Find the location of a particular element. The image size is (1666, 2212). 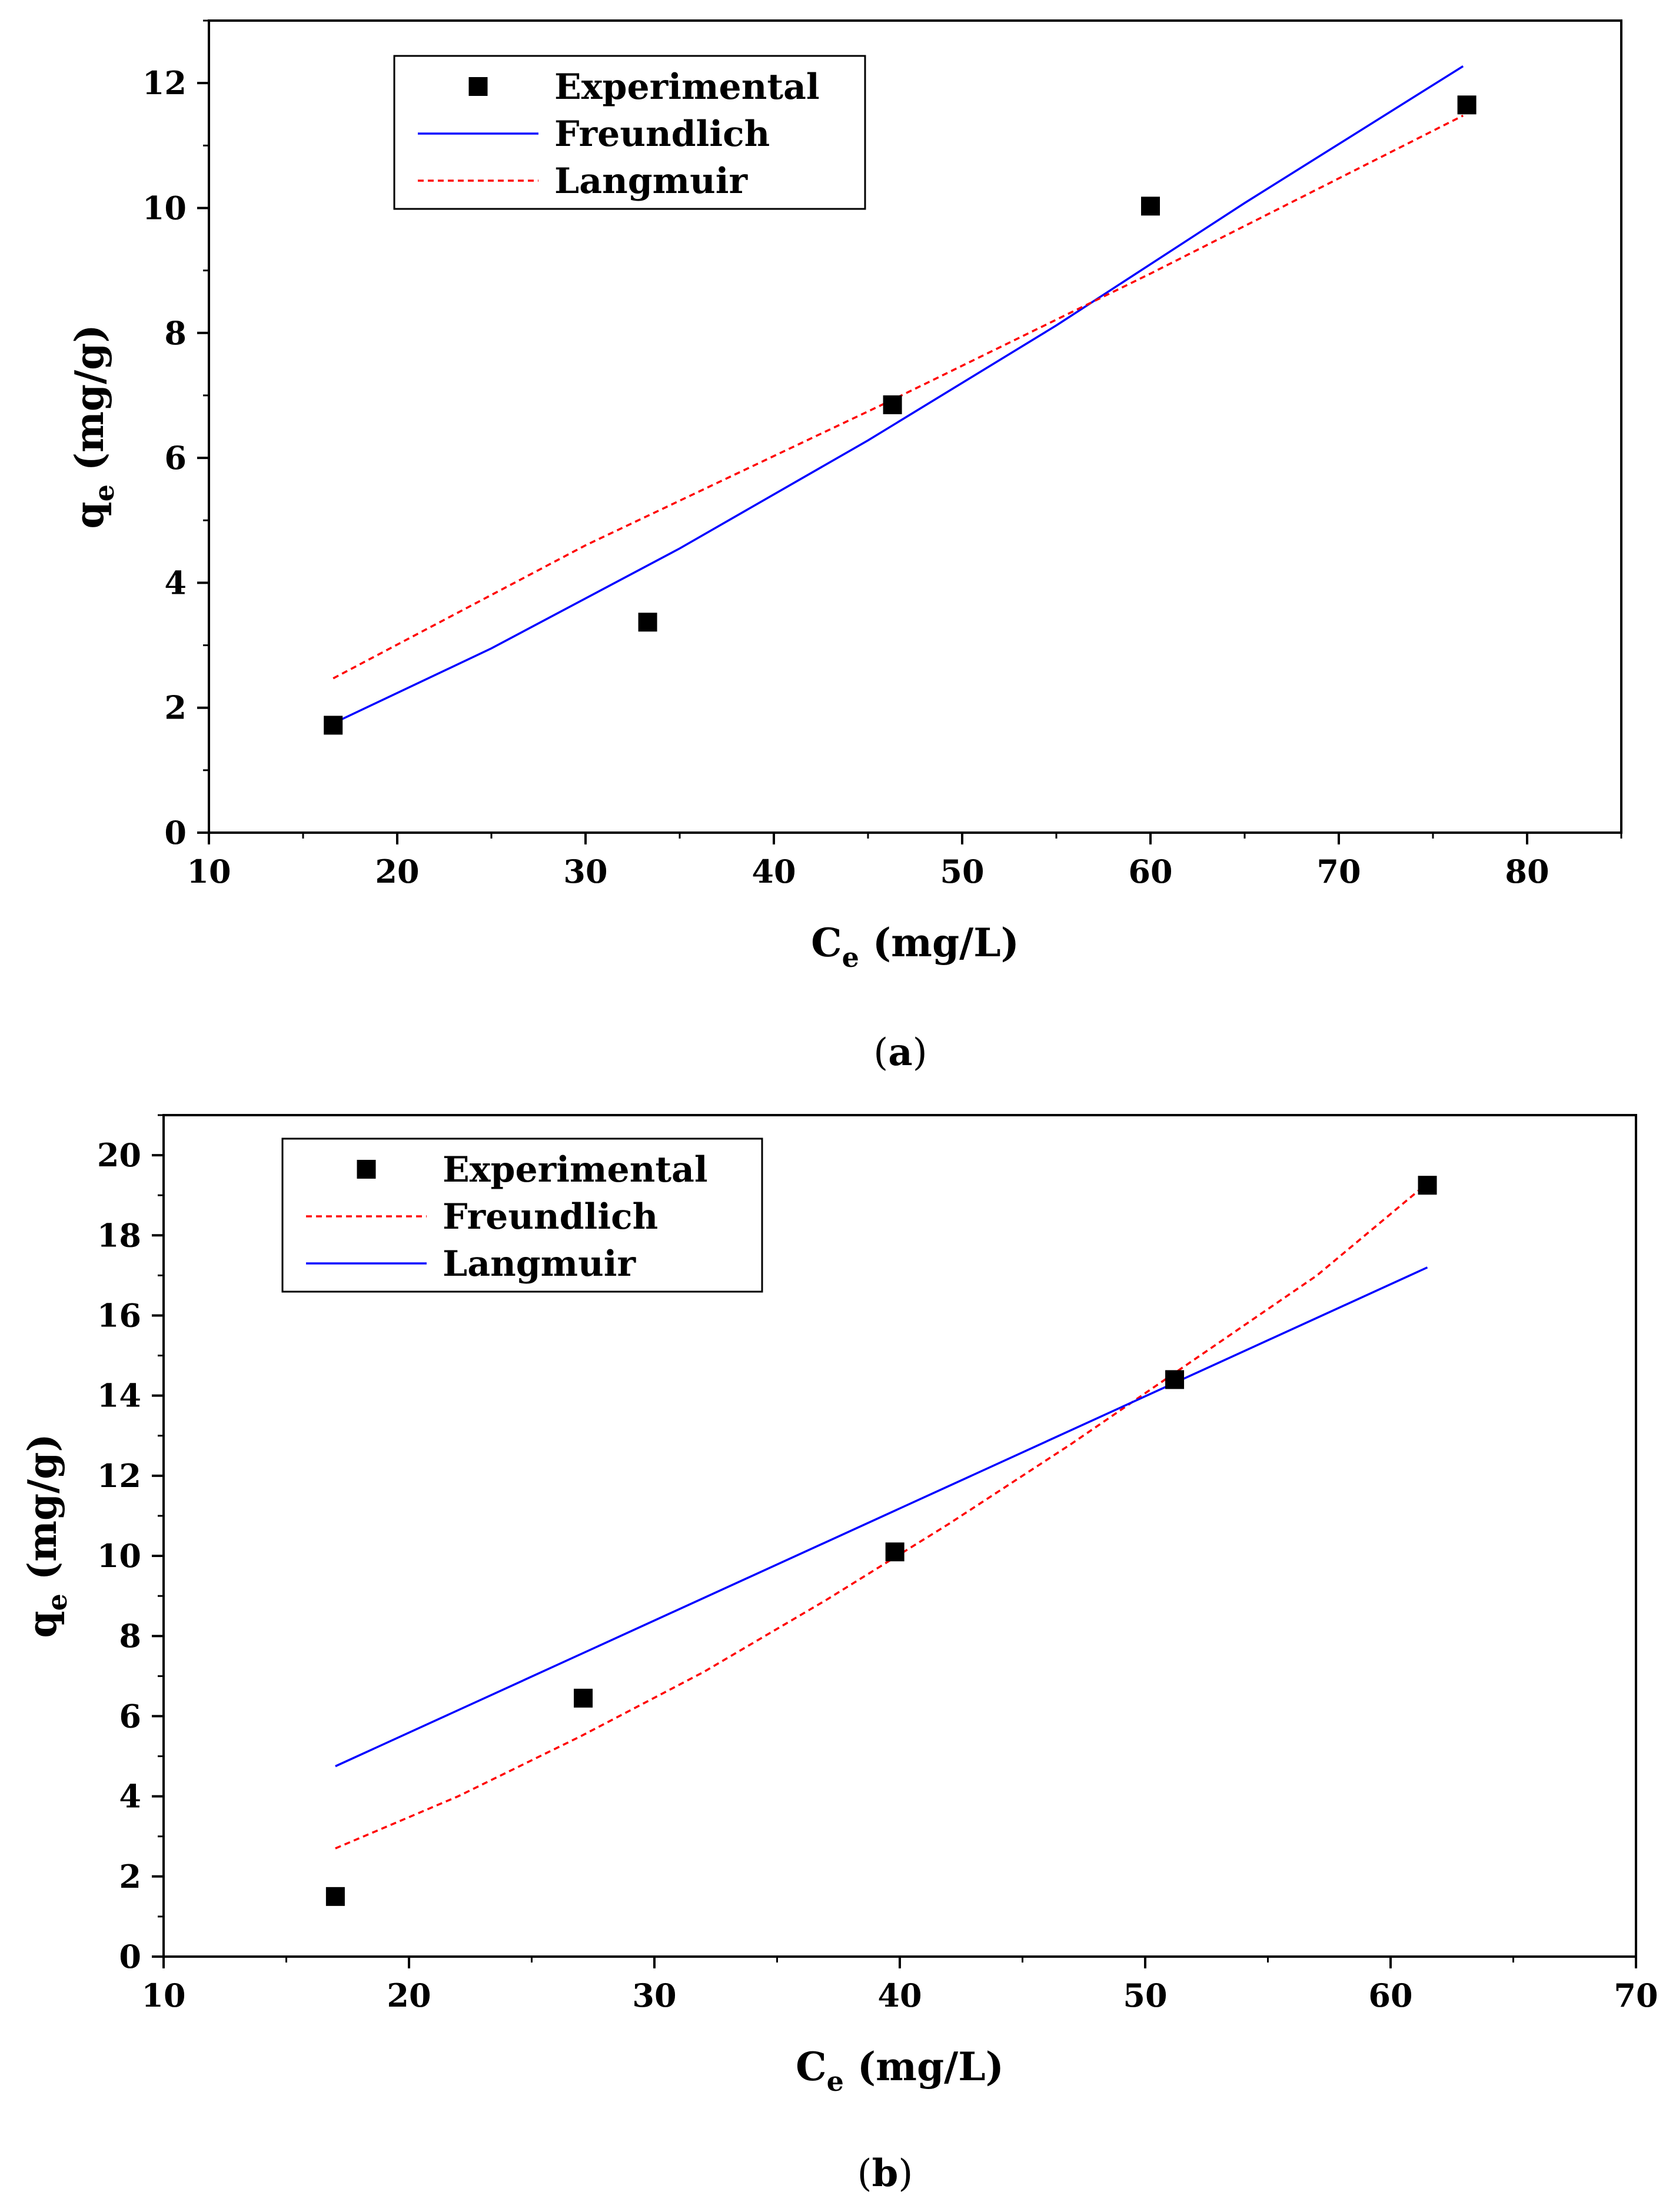

panel-label-letter: a is located at coordinates (900, 1052).